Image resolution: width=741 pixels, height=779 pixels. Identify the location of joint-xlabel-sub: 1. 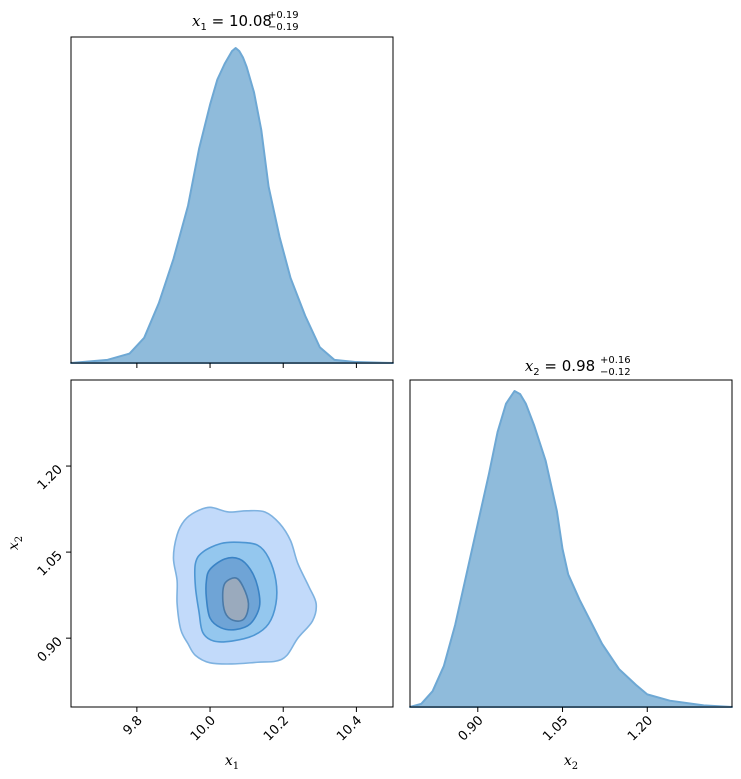
(236, 766).